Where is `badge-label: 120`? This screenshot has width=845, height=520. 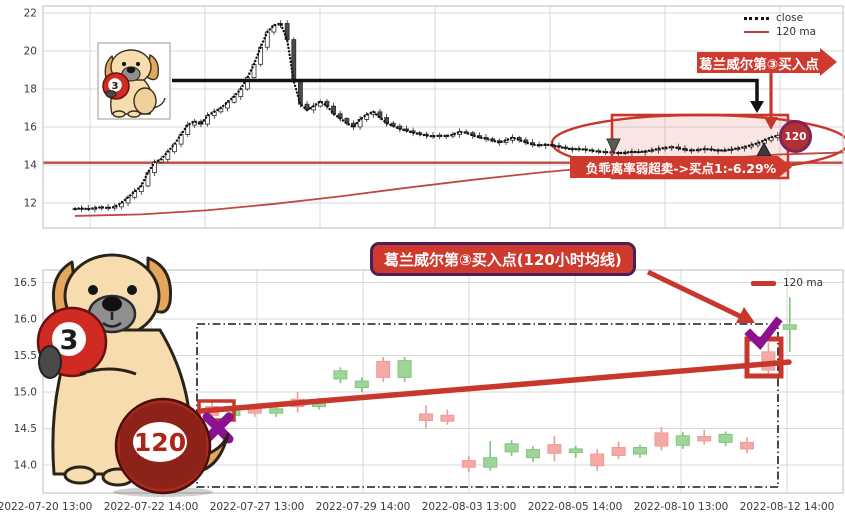 badge-label: 120 is located at coordinates (795, 136).